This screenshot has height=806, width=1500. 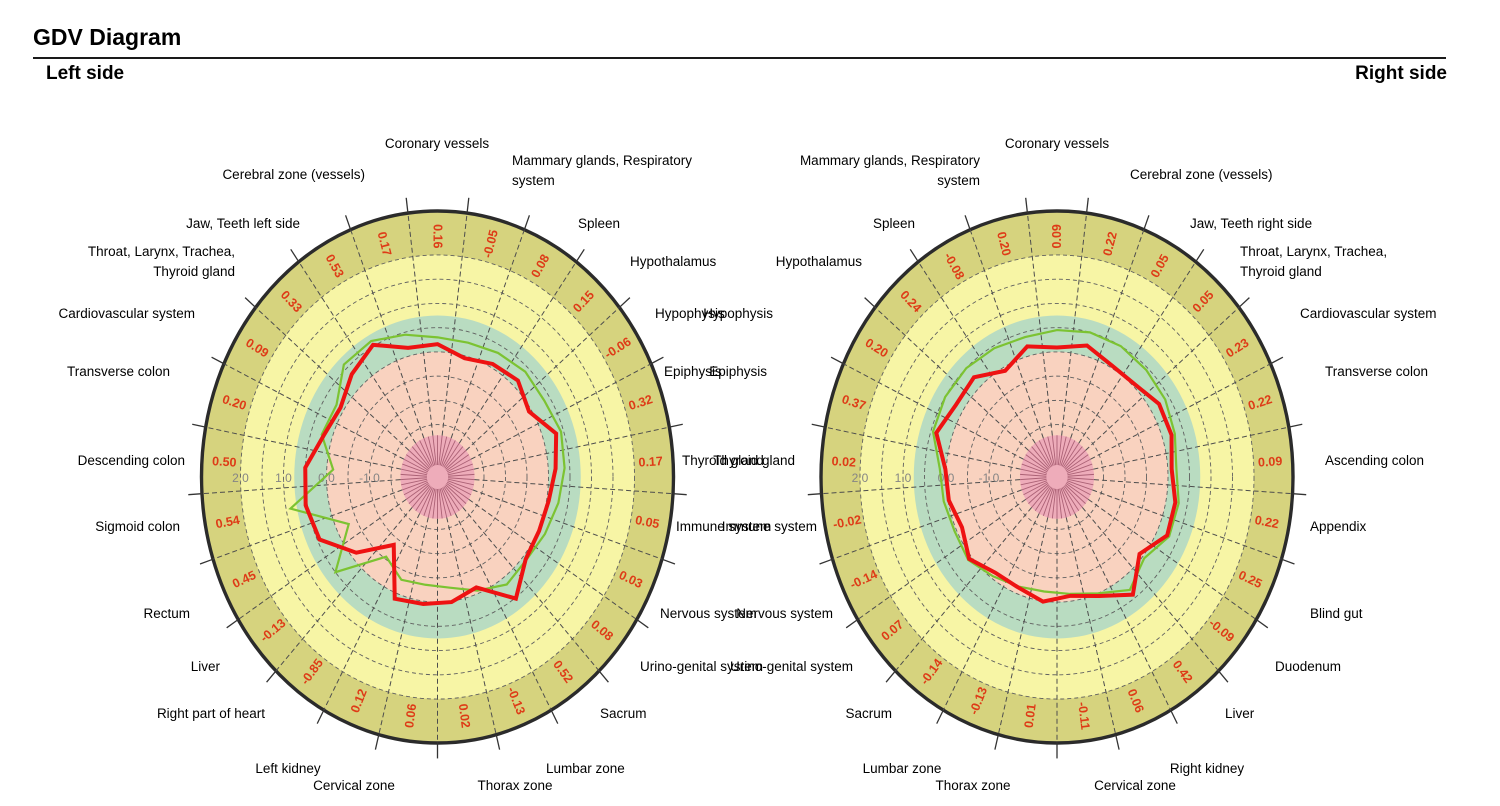 What do you see at coordinates (602, 160) in the screenshot?
I see `sector-label-line: Mammary glands, Respiratory` at bounding box center [602, 160].